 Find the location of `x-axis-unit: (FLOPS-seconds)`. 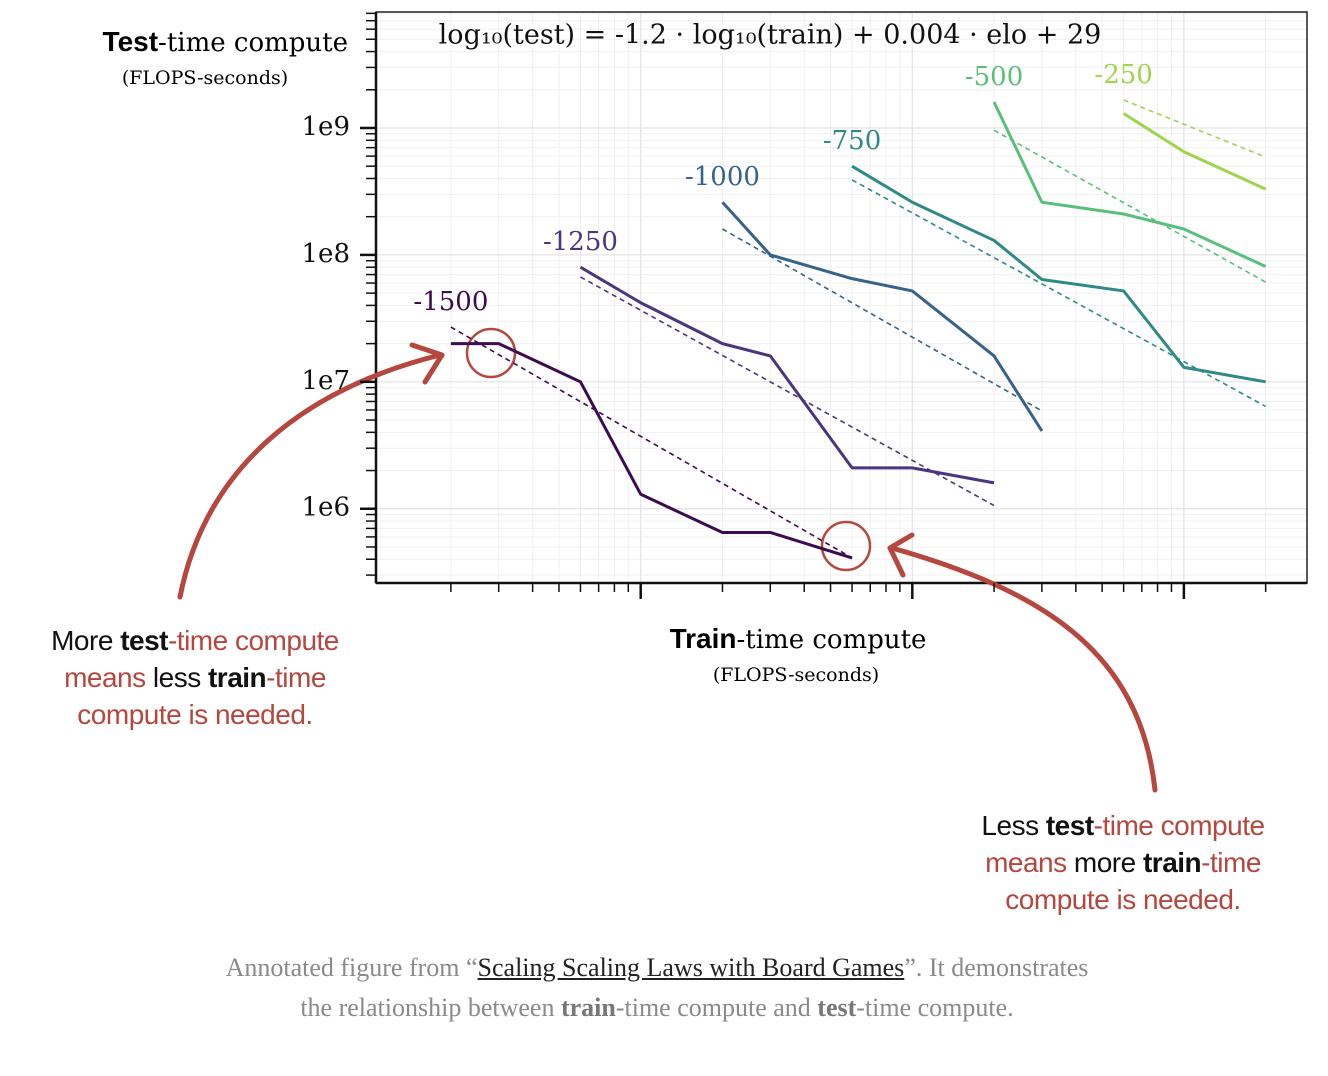

x-axis-unit: (FLOPS-seconds) is located at coordinates (796, 675).